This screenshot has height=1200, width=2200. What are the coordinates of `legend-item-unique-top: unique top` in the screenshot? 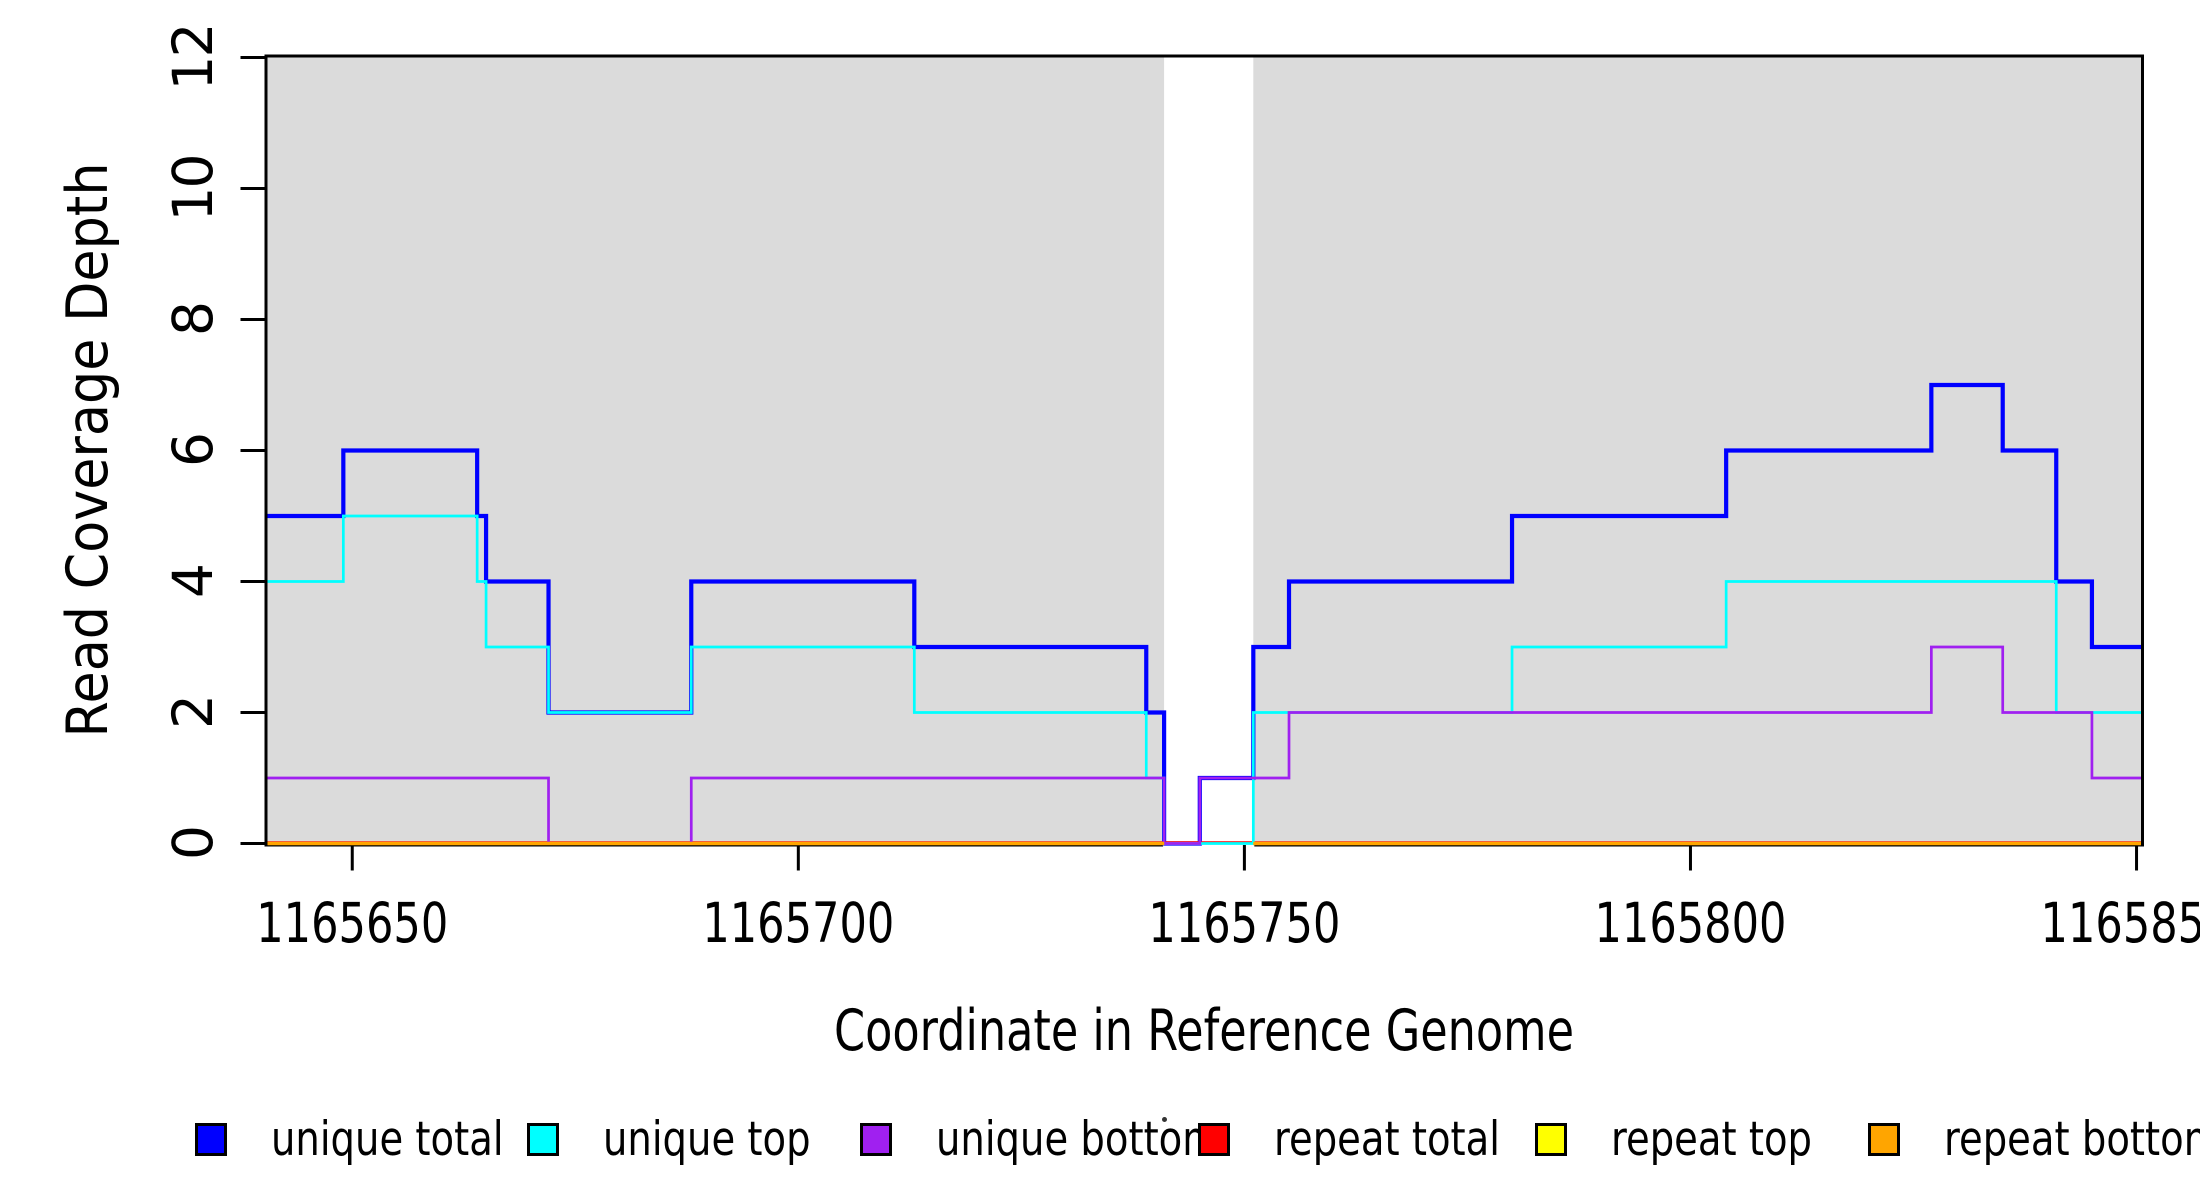 It's located at (691, 1139).